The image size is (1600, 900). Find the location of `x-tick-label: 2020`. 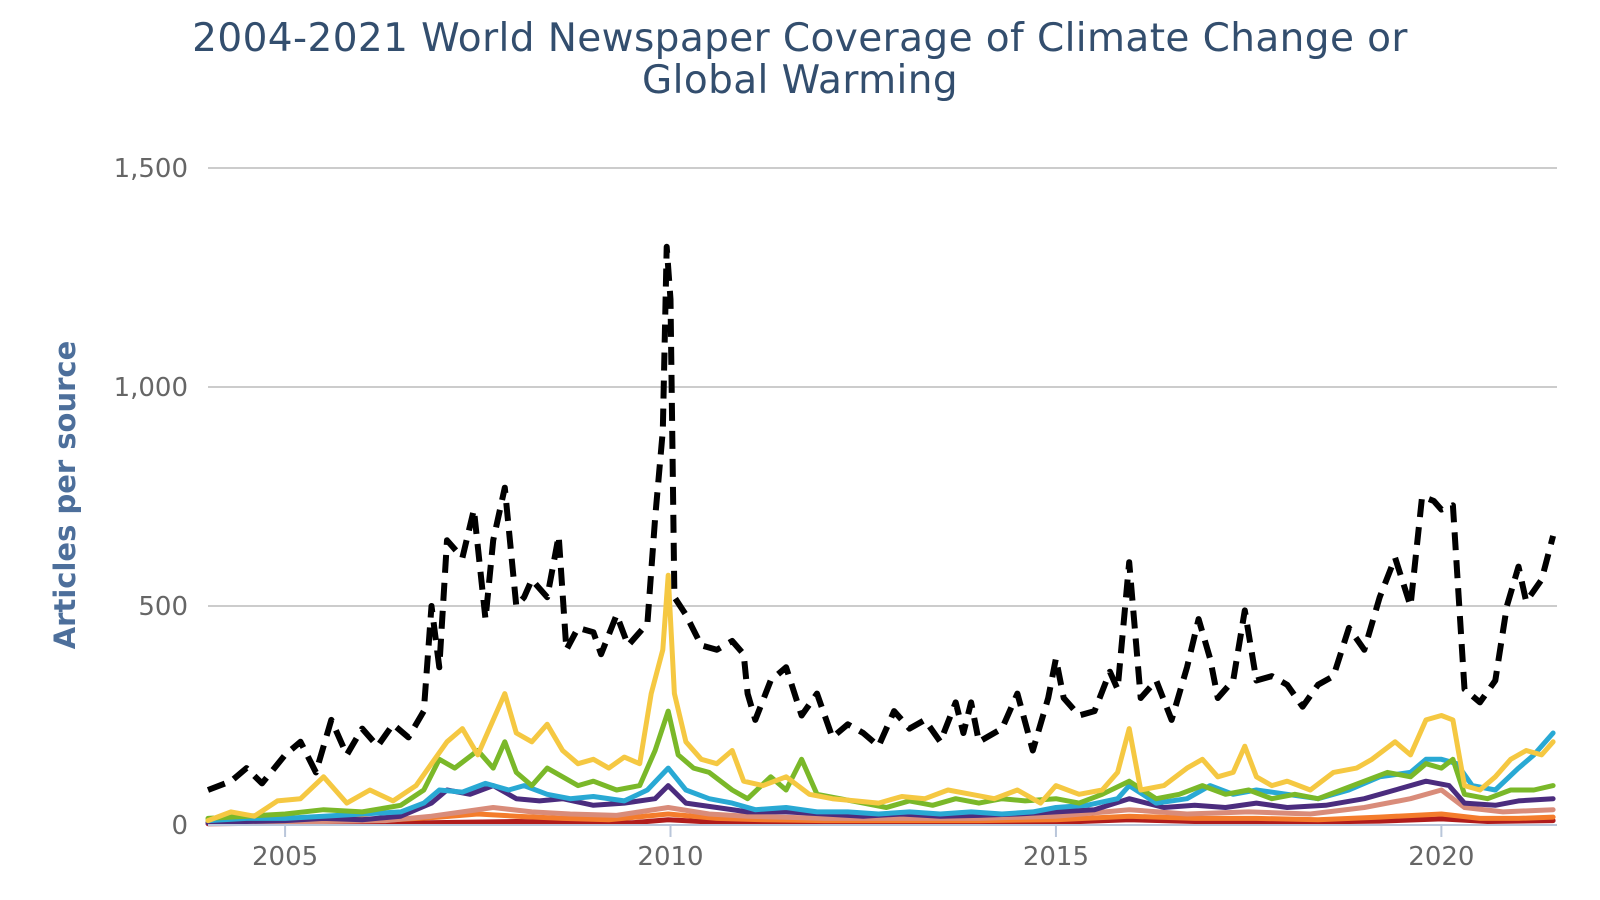

x-tick-label: 2020 is located at coordinates (1441, 857).